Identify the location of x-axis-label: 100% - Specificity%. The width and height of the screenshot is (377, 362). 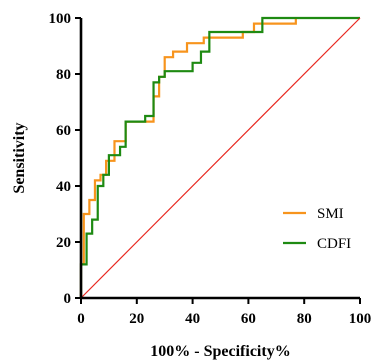
(220, 351).